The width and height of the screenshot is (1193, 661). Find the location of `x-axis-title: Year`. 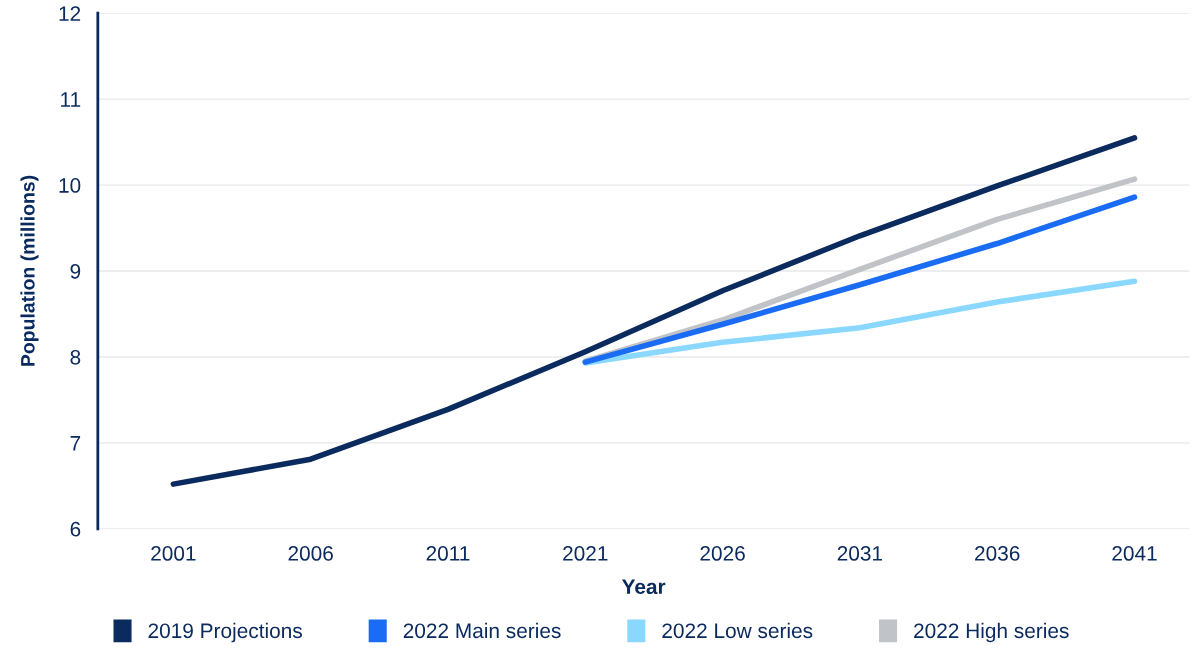

x-axis-title: Year is located at coordinates (643, 587).